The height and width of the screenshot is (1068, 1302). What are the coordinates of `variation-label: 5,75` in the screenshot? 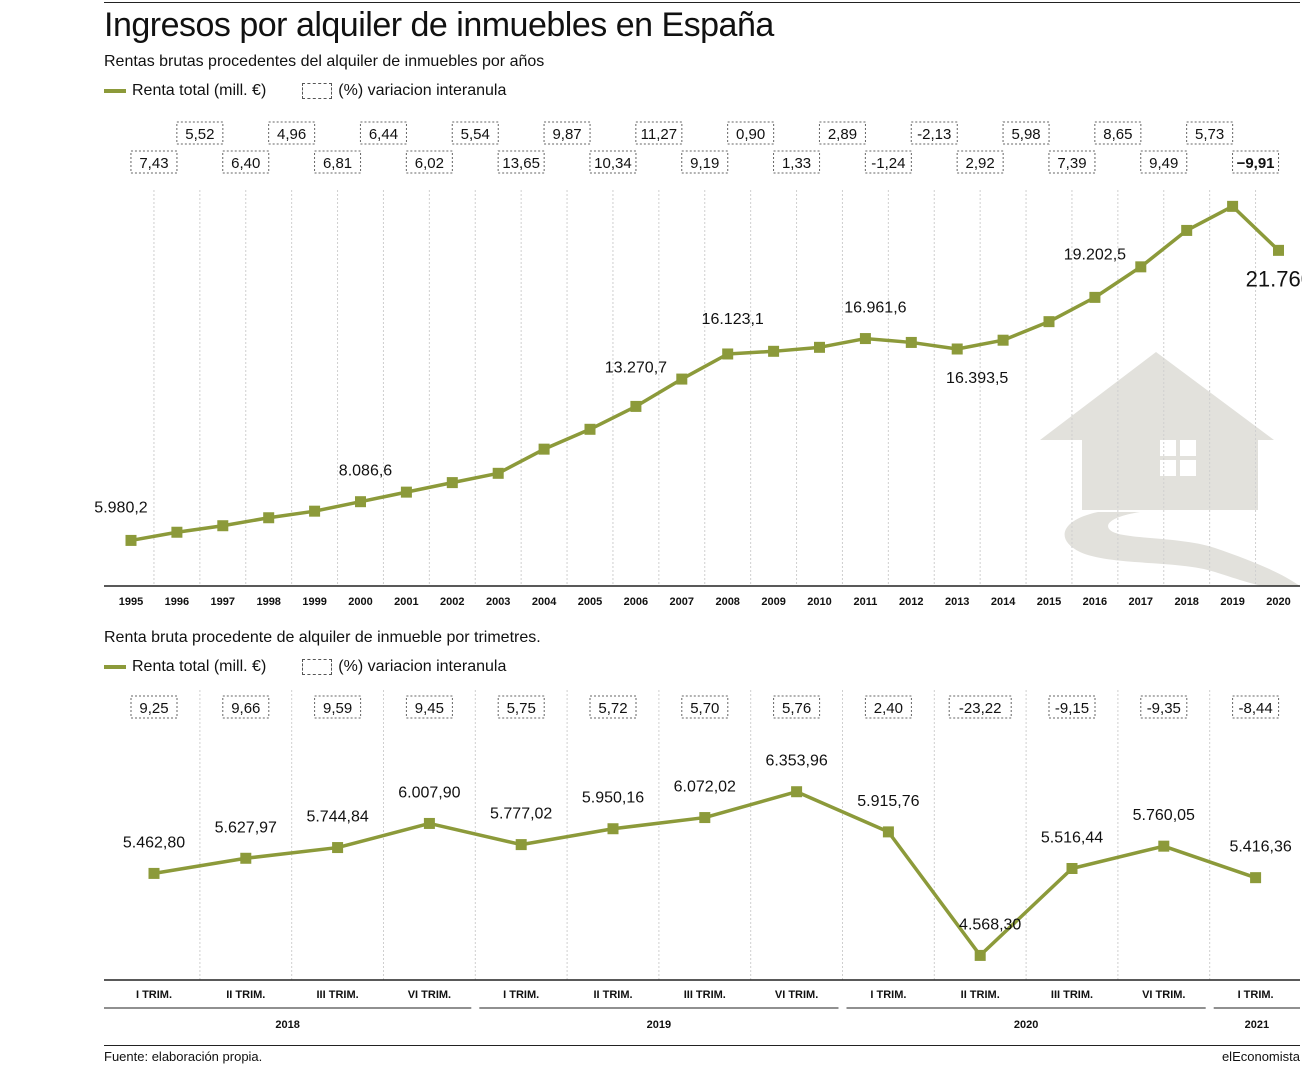 It's located at (521, 707).